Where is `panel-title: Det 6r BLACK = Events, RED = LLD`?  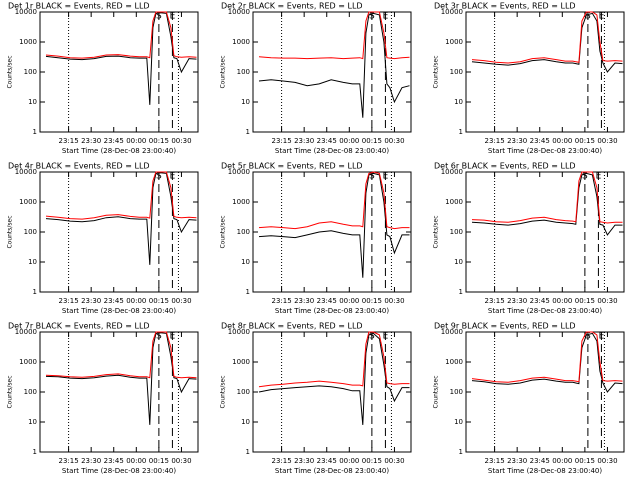
panel-title: Det 6r BLACK = Events, RED = LLD is located at coordinates (505, 166).